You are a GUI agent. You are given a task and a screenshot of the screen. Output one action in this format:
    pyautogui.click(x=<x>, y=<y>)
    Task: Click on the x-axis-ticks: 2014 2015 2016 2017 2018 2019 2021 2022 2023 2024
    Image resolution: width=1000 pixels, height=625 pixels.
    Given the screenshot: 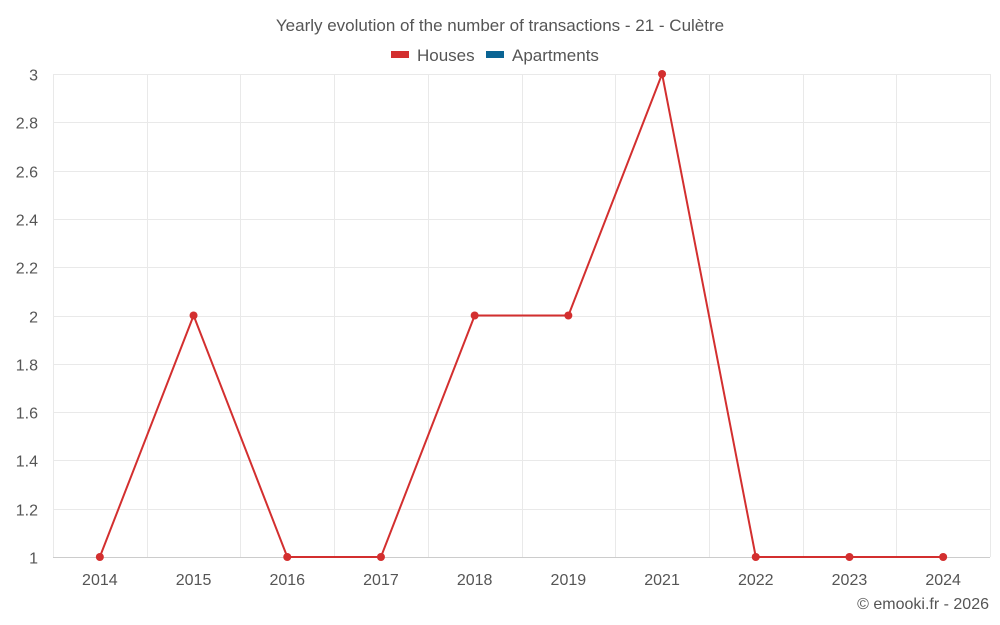 What is the action you would take?
    pyautogui.click(x=521, y=580)
    